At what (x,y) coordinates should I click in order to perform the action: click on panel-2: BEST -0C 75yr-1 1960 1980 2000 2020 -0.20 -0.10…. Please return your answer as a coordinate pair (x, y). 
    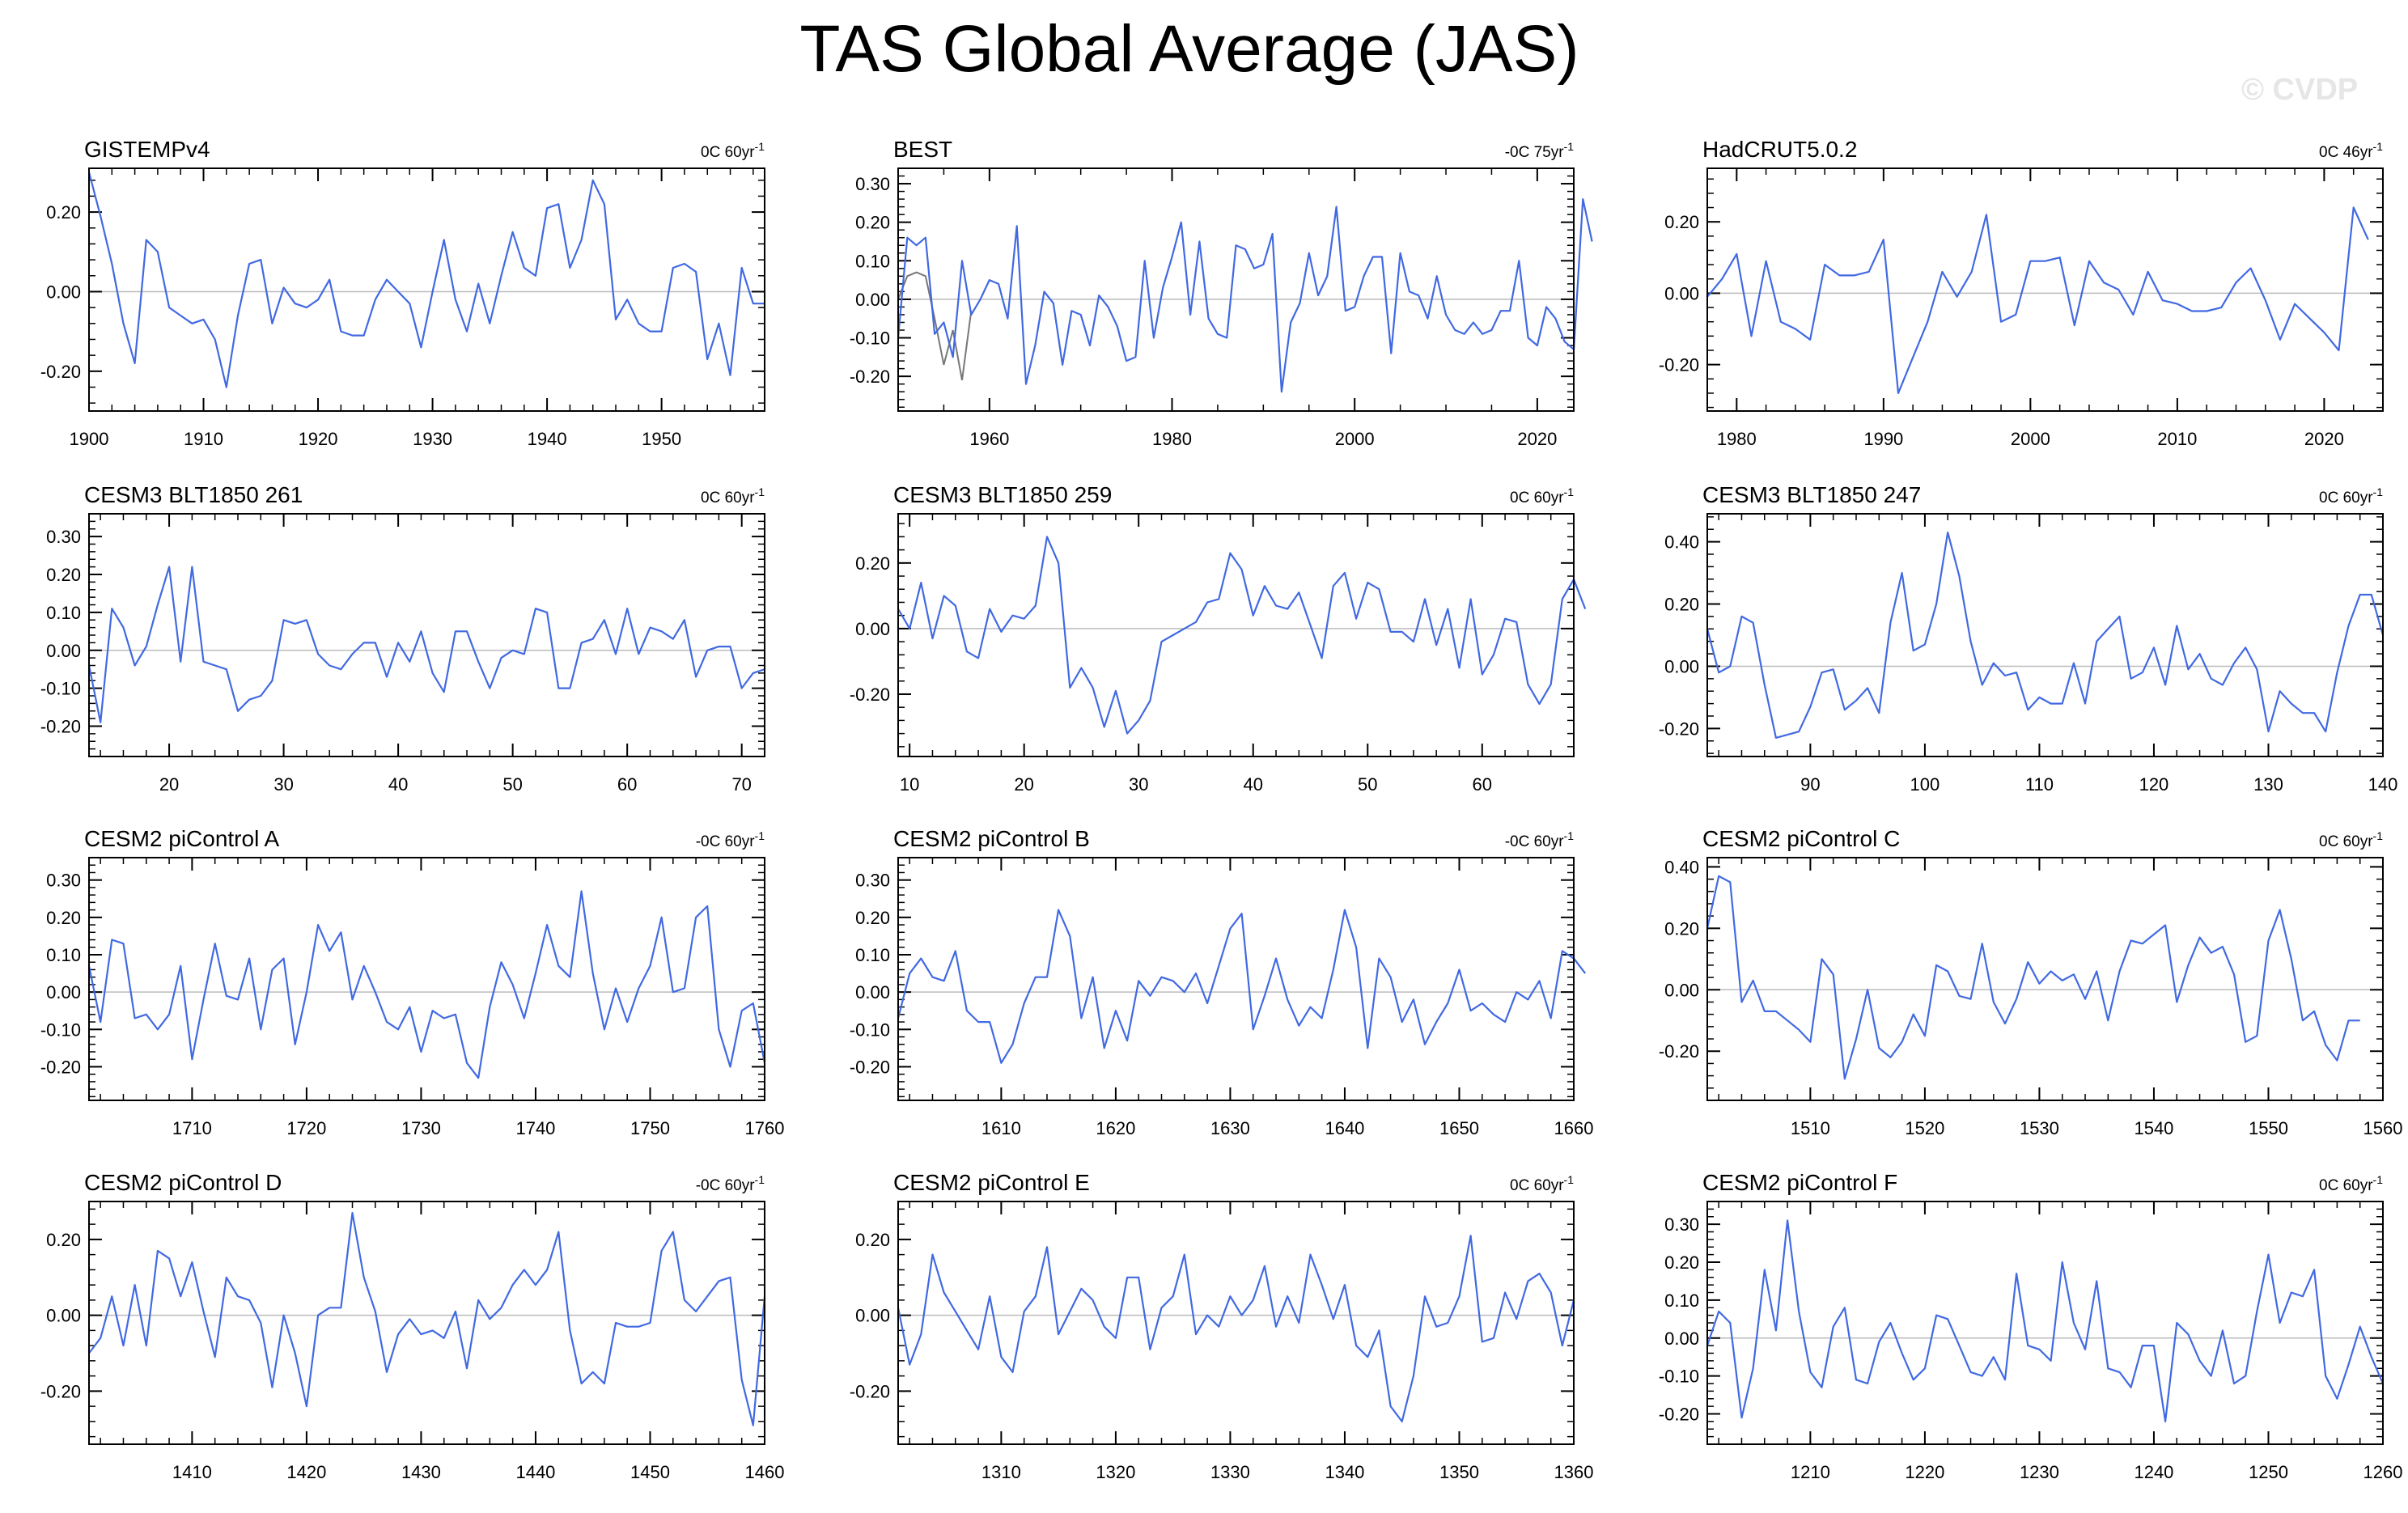
    Looking at the image, I should click on (1221, 293).